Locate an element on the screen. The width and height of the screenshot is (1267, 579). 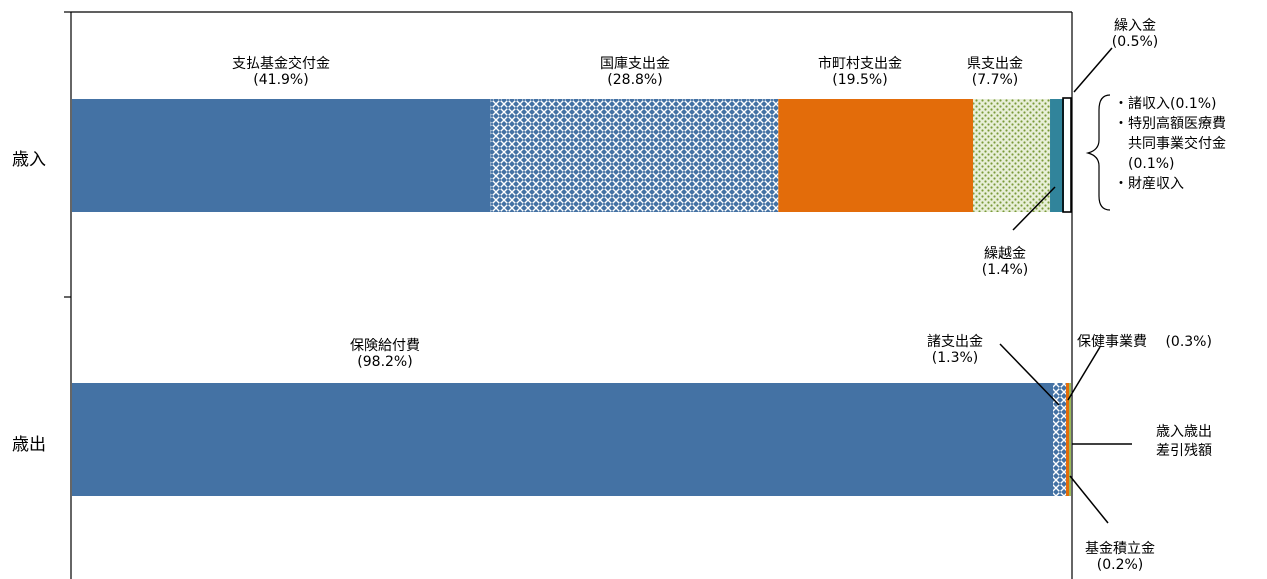
balance-line: 差引残額 is located at coordinates (1167, 451).